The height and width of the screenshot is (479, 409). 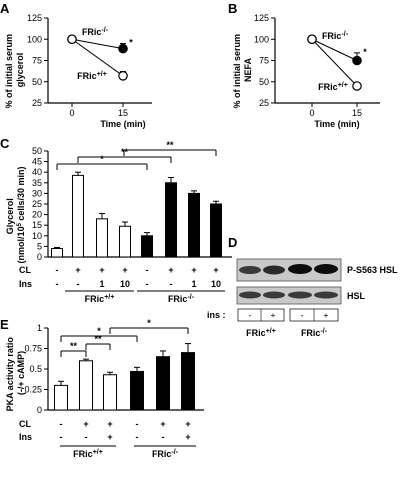 I want to click on panel-c-row-value: 1, so click(x=101, y=284).